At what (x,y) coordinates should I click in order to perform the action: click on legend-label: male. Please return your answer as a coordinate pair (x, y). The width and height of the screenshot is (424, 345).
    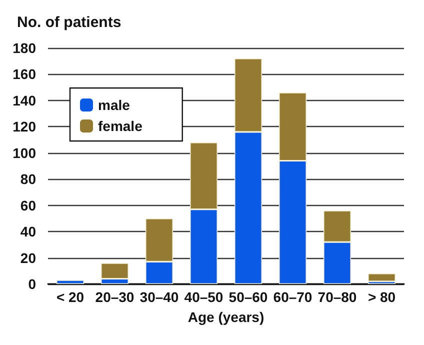
    Looking at the image, I should click on (114, 105).